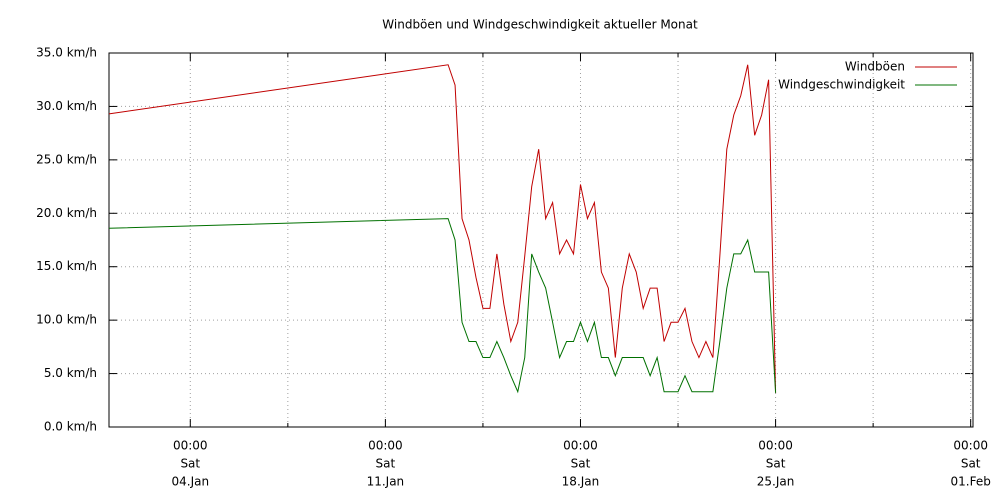 The height and width of the screenshot is (500, 1000). Describe the element at coordinates (190, 482) in the screenshot. I see `x-tick-label: 04.Jan` at that location.